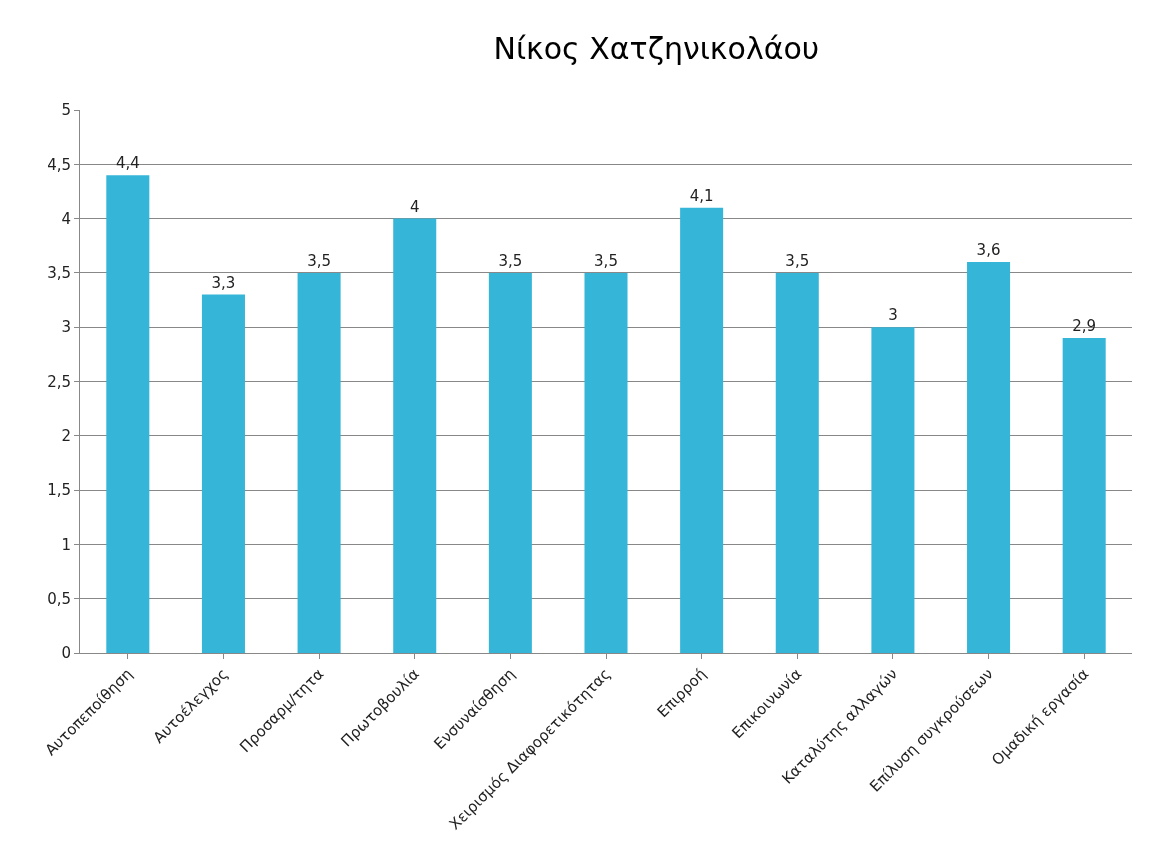 The height and width of the screenshot is (845, 1172). Describe the element at coordinates (988, 250) in the screenshot. I see `data-label: 3,6` at that location.